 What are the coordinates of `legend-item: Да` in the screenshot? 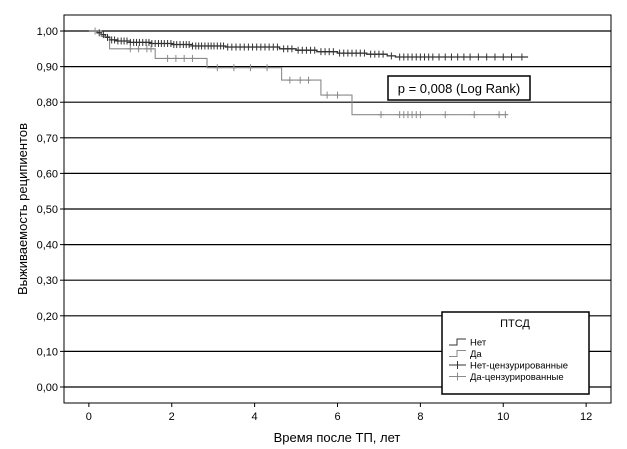 It's located at (465, 354).